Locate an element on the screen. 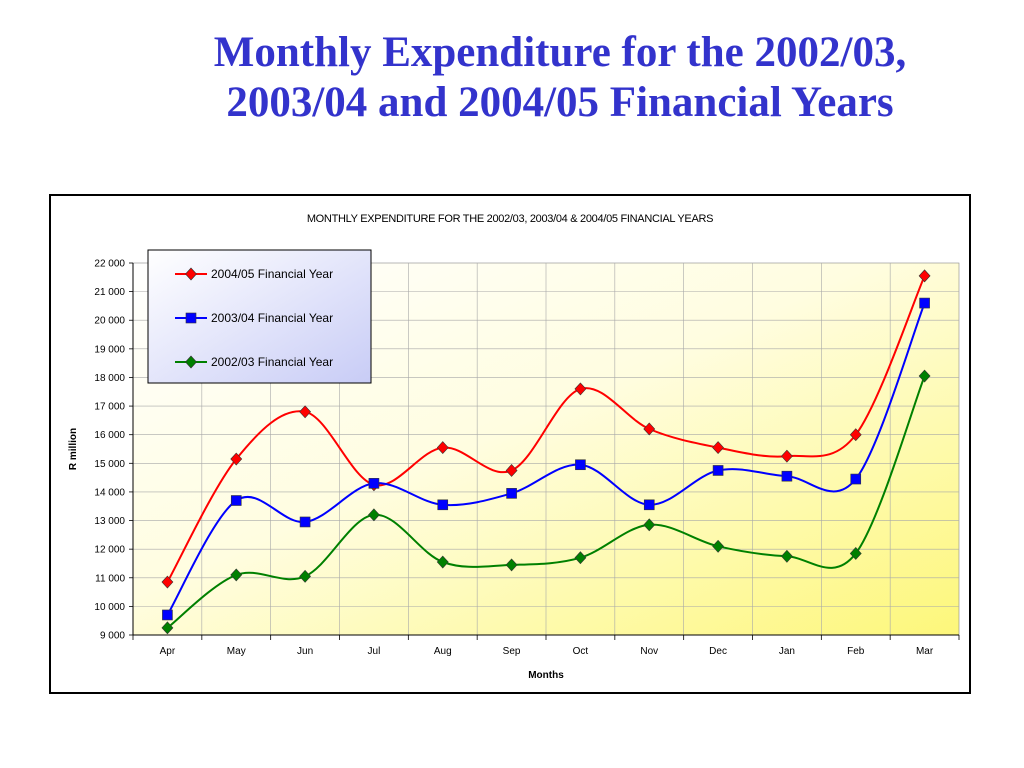 This screenshot has width=1024, height=768. x-tick-label: Dec is located at coordinates (718, 651).